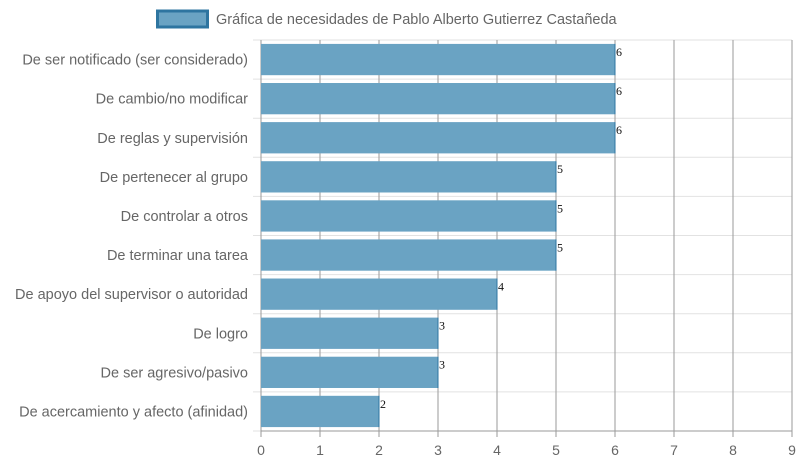 The image size is (800, 466). I want to click on category-label: De controlar a otros, so click(184, 217).